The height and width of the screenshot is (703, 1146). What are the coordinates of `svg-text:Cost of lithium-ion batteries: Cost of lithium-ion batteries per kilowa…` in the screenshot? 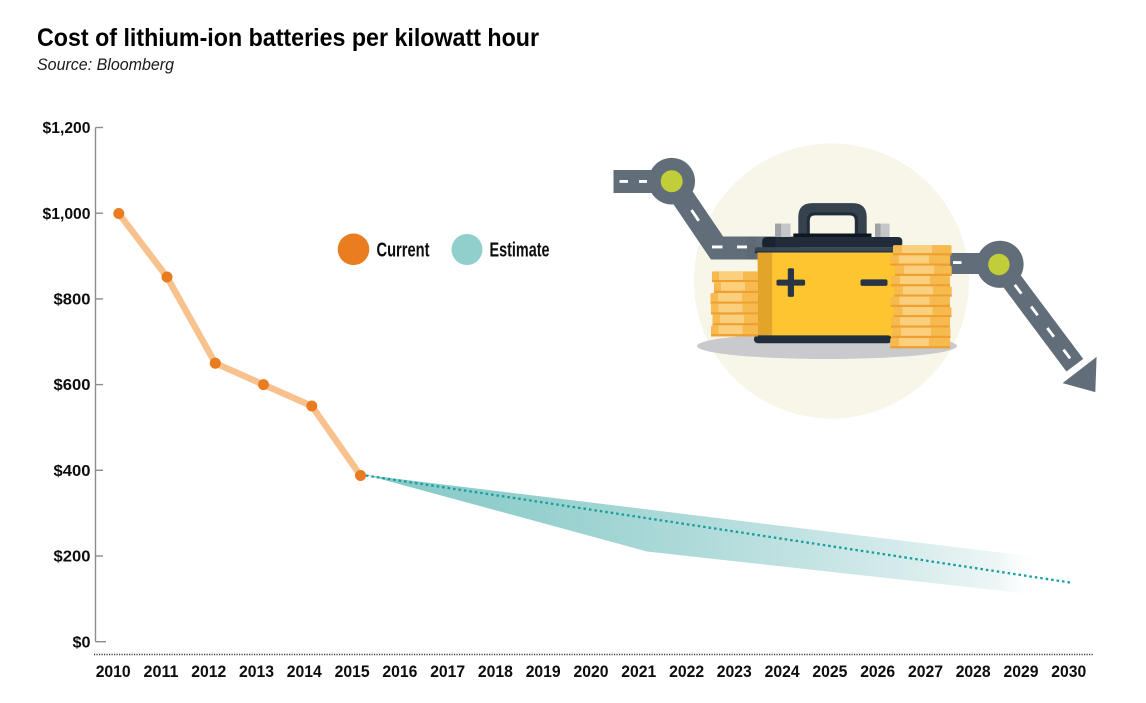 It's located at (288, 38).